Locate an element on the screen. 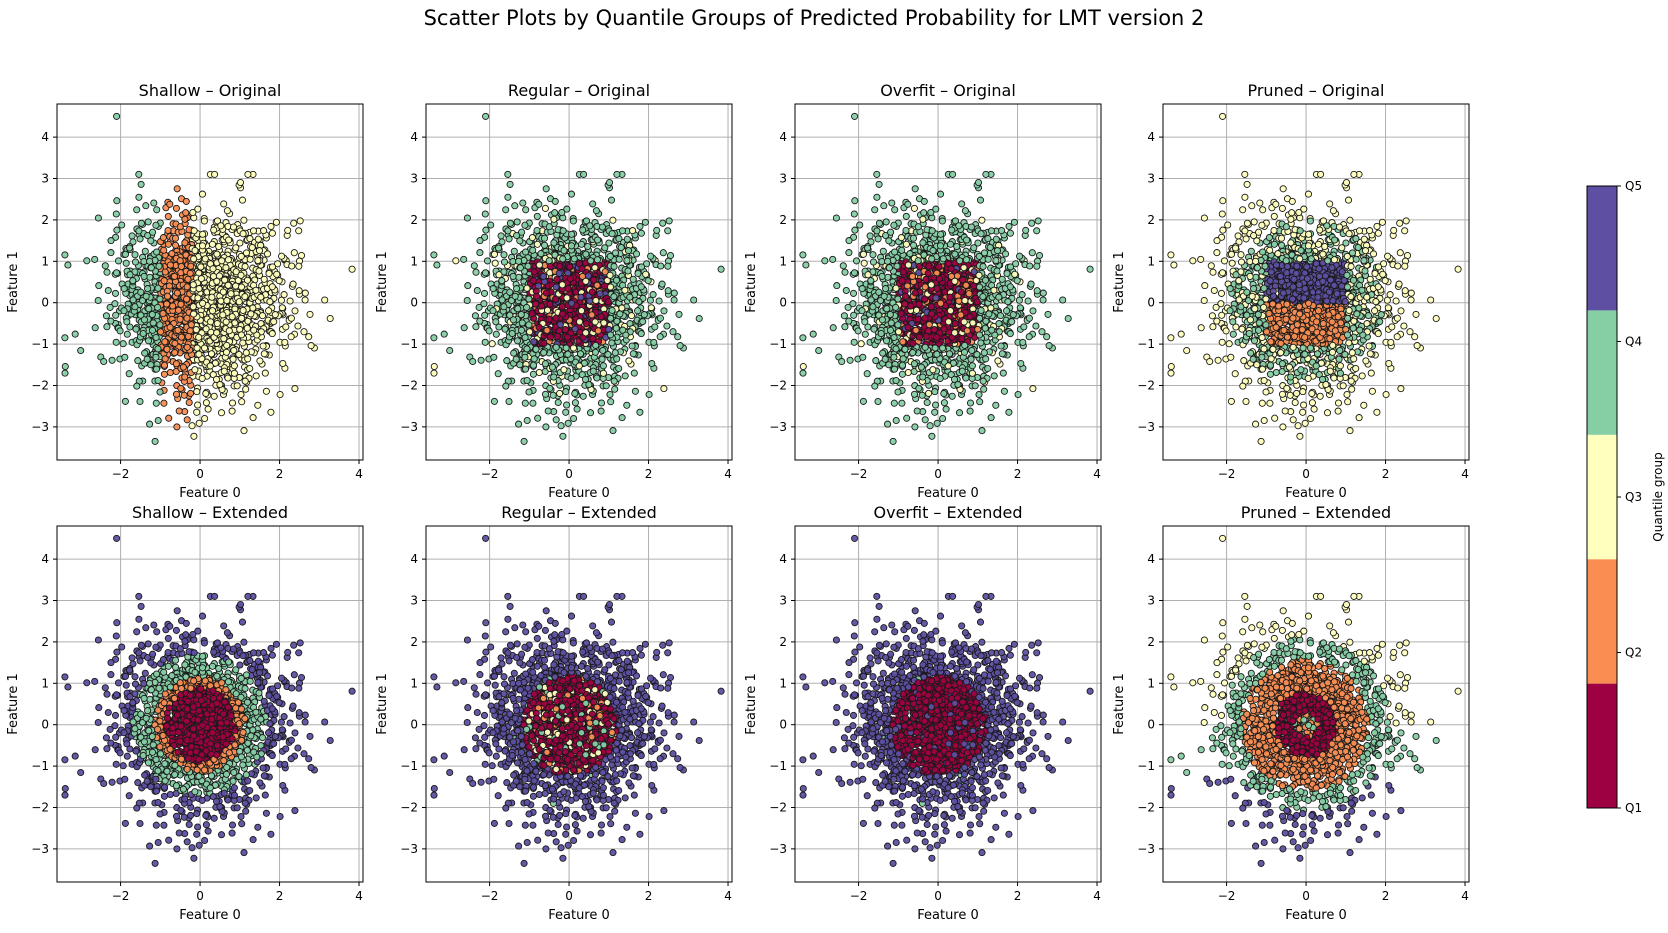 This screenshot has width=1668, height=933. x-tick-label: 0 is located at coordinates (569, 474).